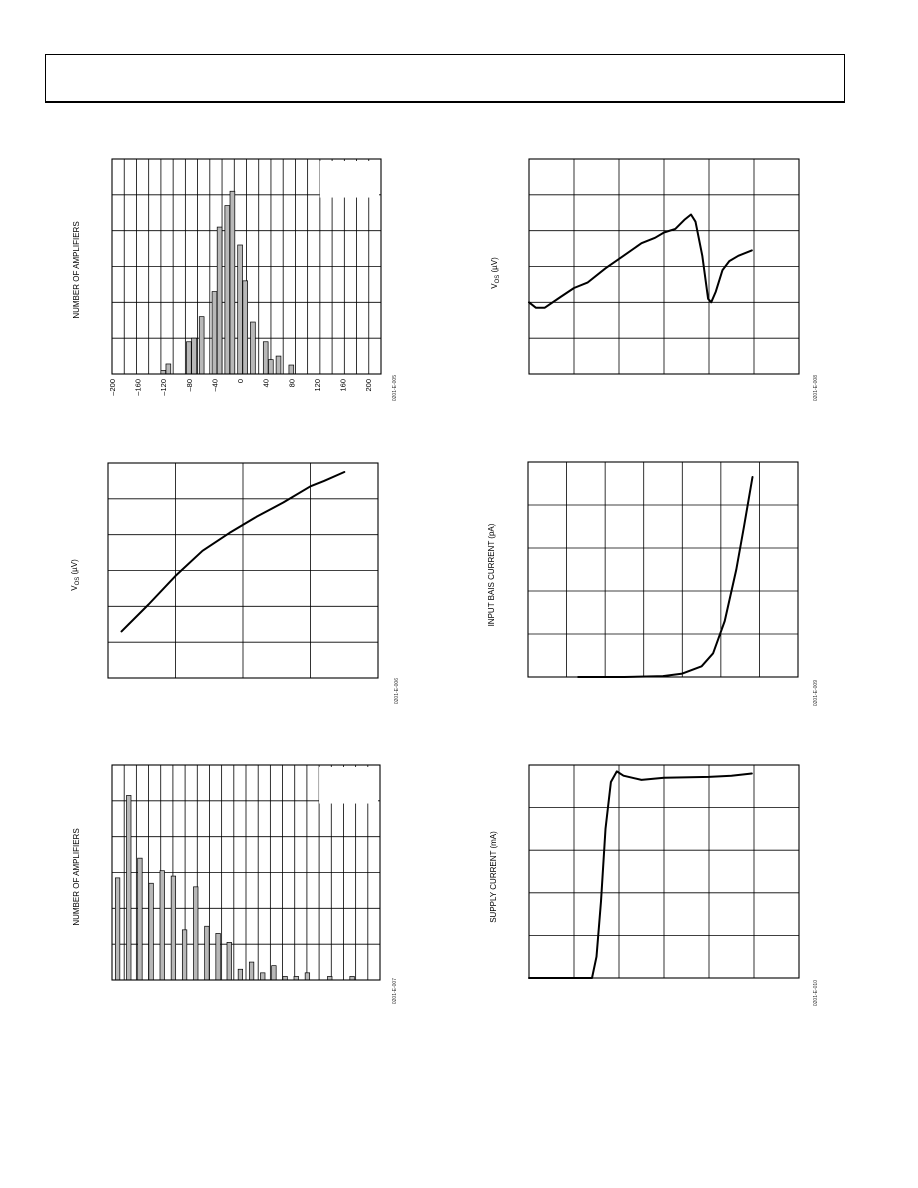  Describe the element at coordinates (266, 383) in the screenshot. I see `x-tick-label: 40` at that location.